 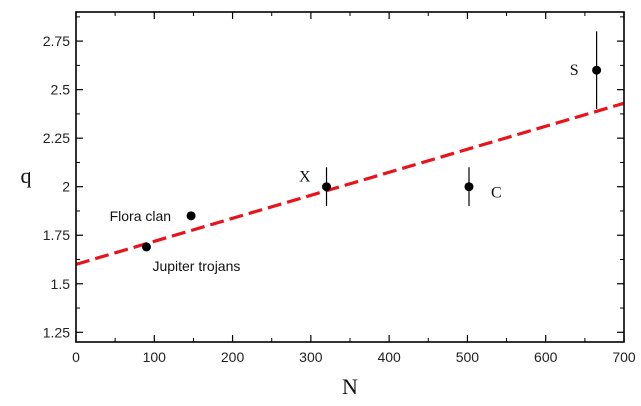 What do you see at coordinates (574, 70) in the screenshot?
I see `point-label: S` at bounding box center [574, 70].